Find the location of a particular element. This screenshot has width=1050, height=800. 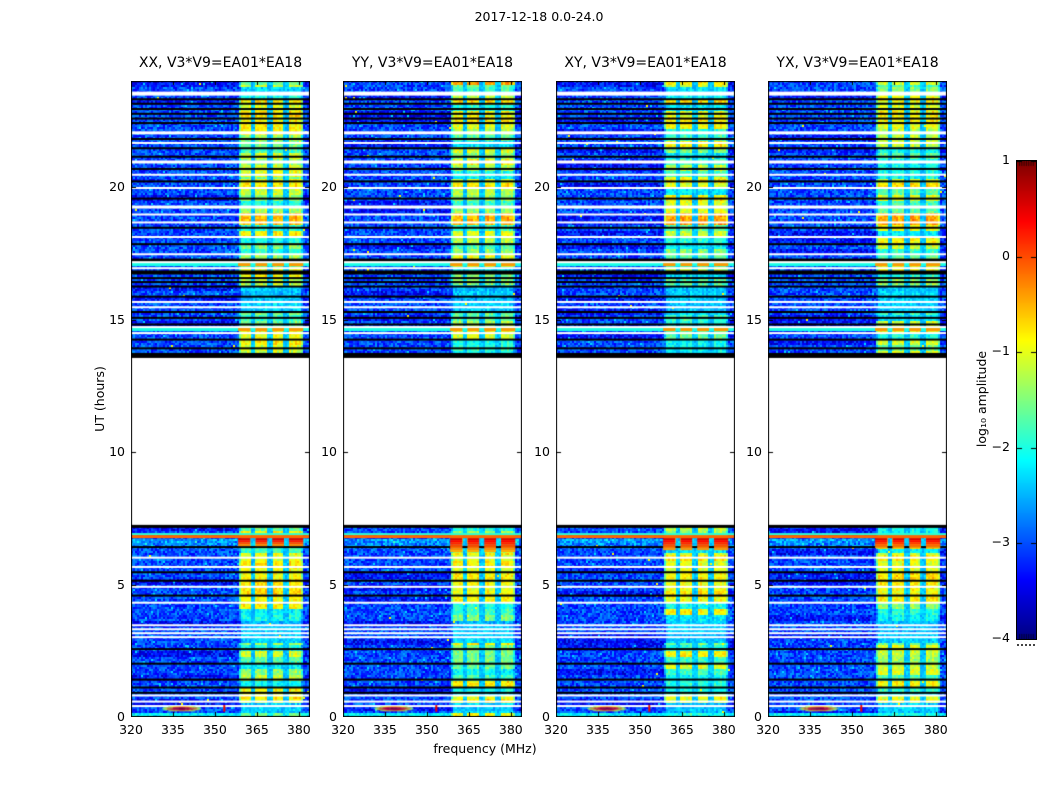

colorbar-tick-label: −1 is located at coordinates (1000, 351).